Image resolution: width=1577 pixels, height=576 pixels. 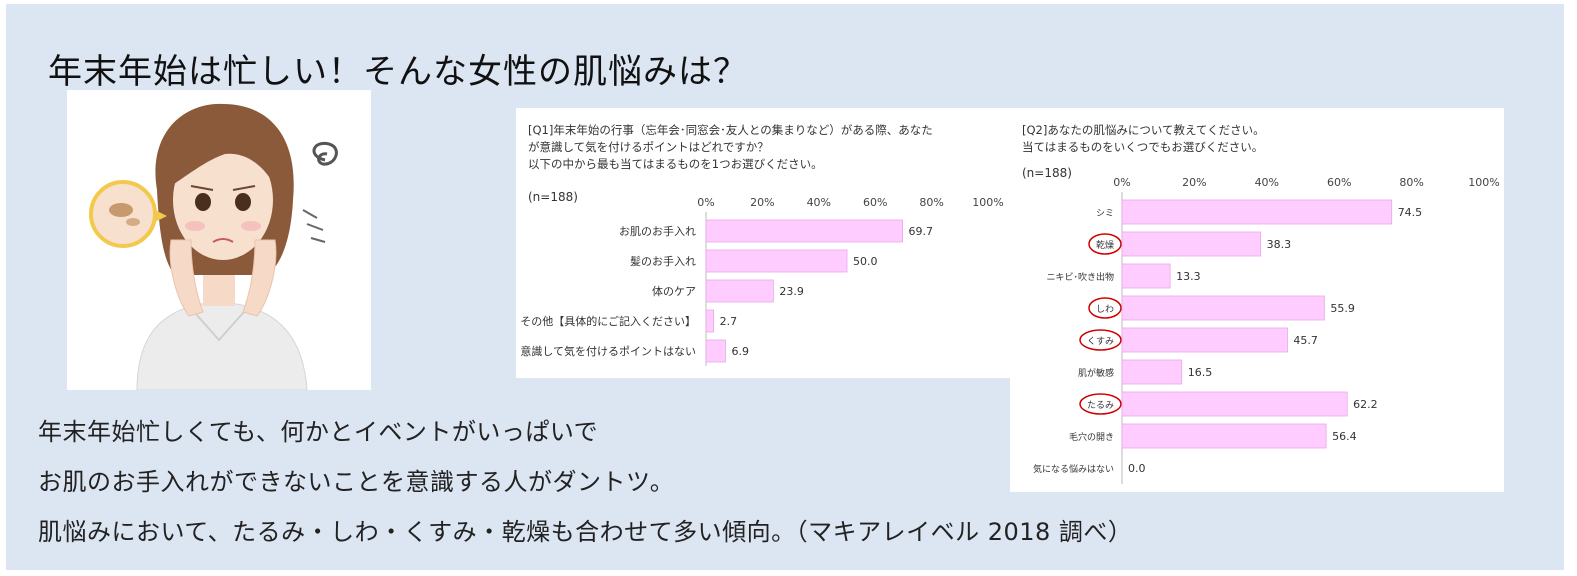 What do you see at coordinates (213, 247) in the screenshot?
I see `worried-woman-icon` at bounding box center [213, 247].